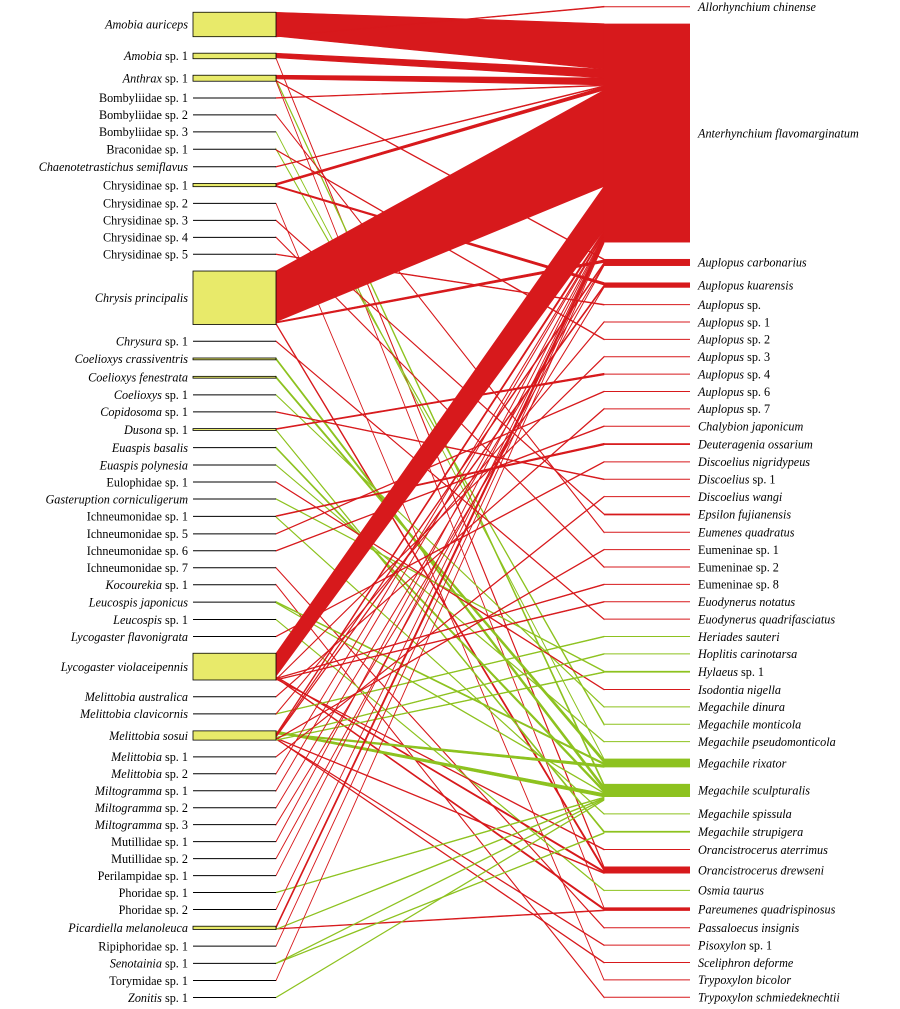 This screenshot has width=900, height=1009. Describe the element at coordinates (733, 392) in the screenshot. I see `host-label: Auplopus sp. 6` at that location.